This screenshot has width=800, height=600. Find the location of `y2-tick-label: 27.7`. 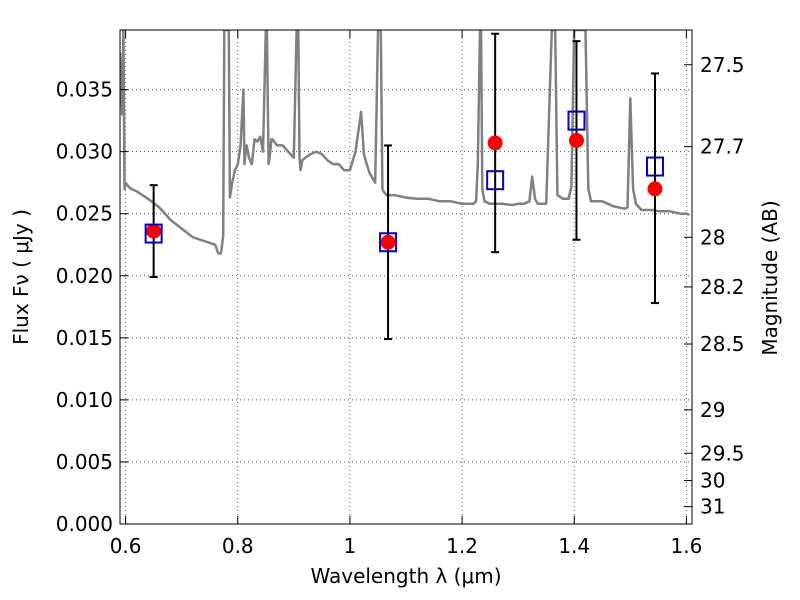

y2-tick-label: 27.7 is located at coordinates (722, 147).